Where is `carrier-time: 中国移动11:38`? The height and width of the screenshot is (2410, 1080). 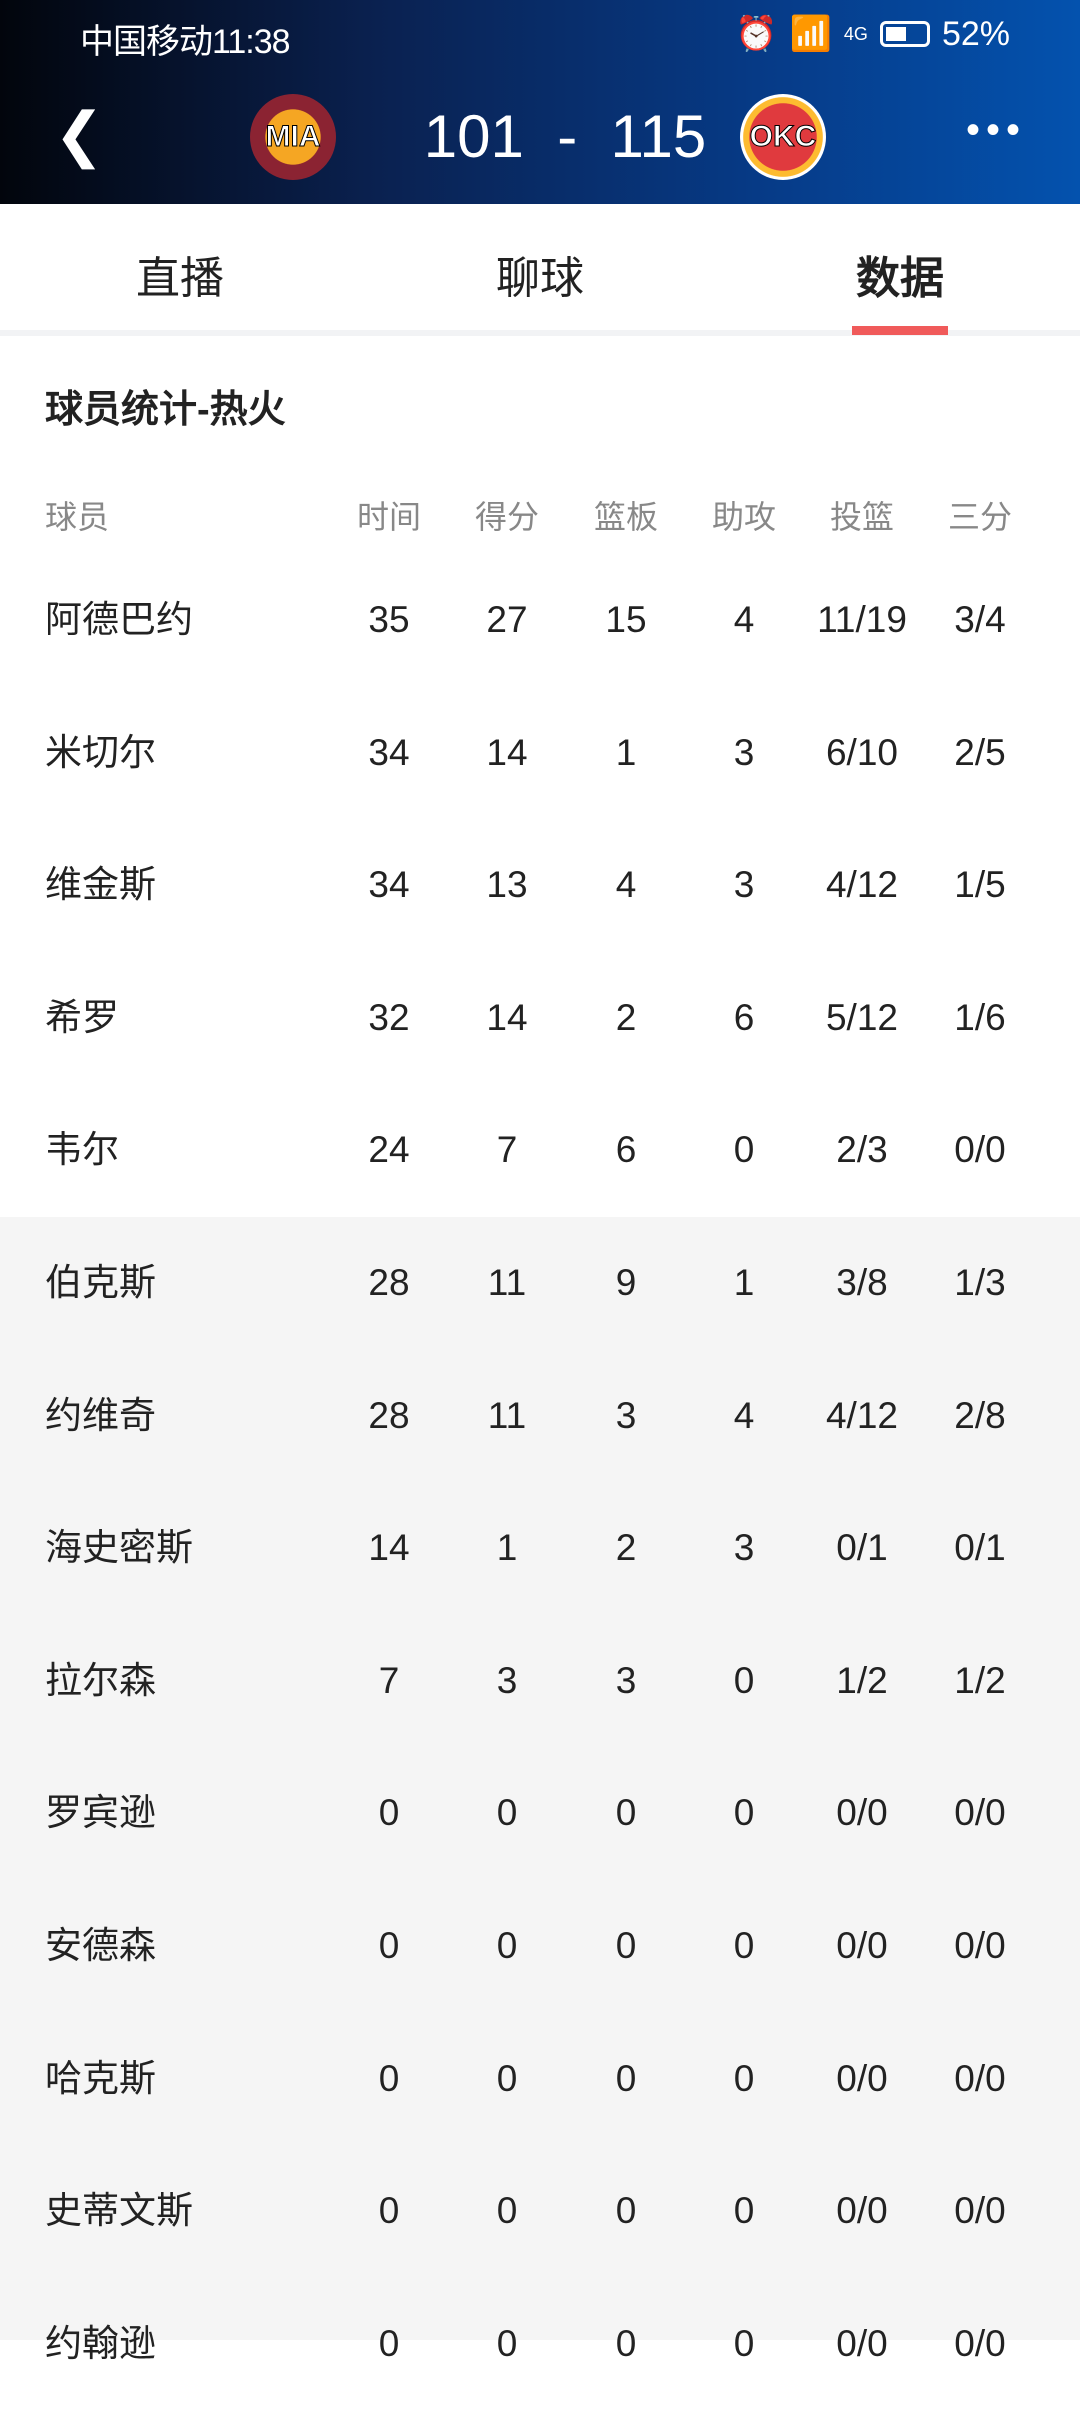
carrier-time: 中国移动11:38 is located at coordinates (185, 42).